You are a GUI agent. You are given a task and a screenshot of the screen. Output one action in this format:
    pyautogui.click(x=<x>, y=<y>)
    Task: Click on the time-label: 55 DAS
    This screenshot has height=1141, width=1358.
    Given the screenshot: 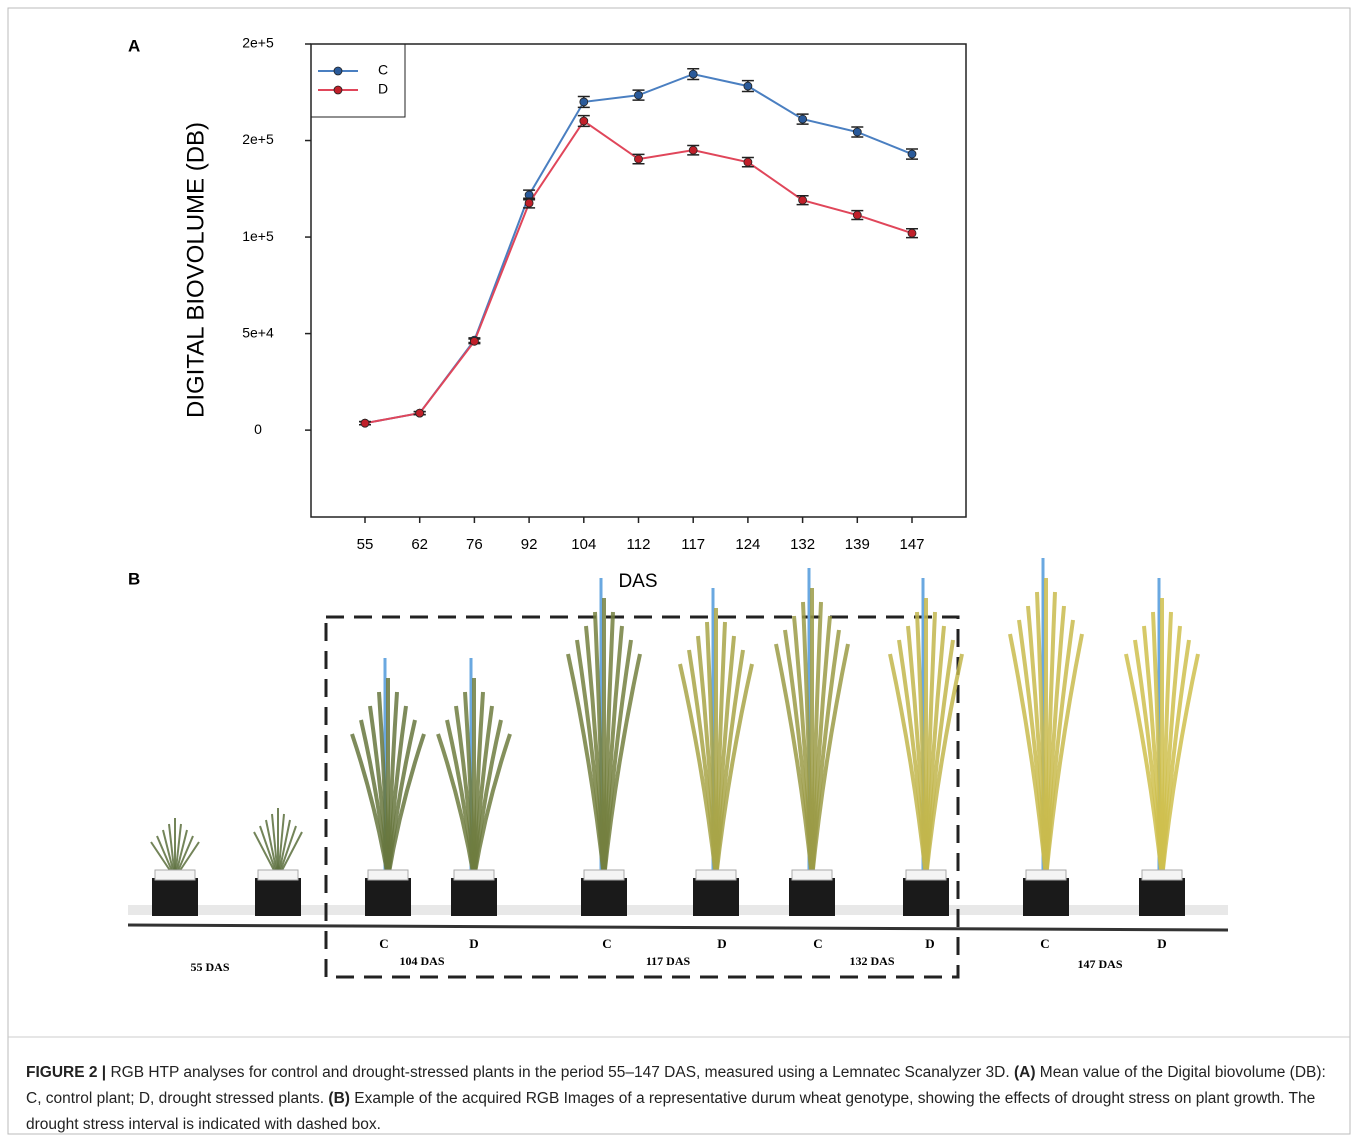 What is the action you would take?
    pyautogui.click(x=209, y=967)
    